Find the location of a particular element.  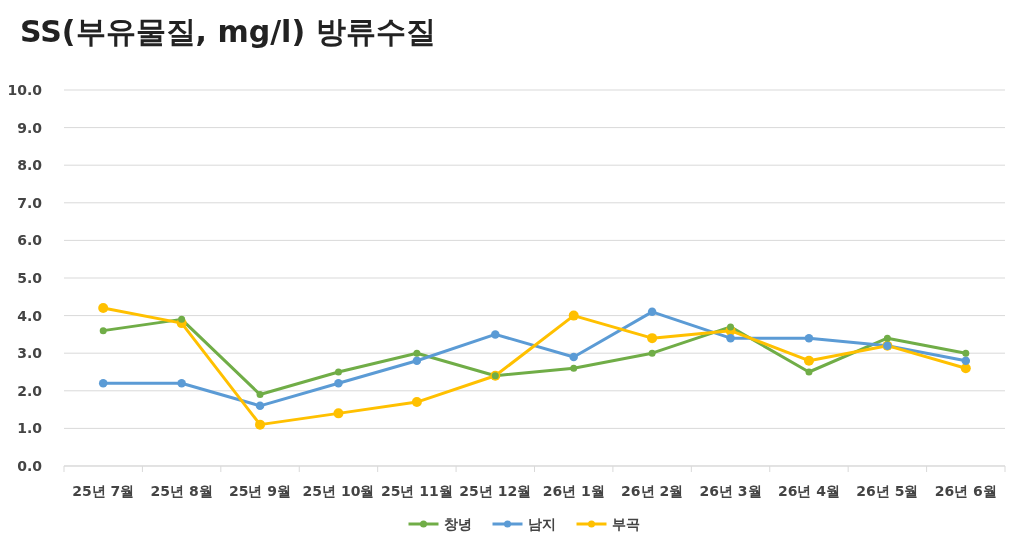

legend-label: 남지 is located at coordinates (541, 524).